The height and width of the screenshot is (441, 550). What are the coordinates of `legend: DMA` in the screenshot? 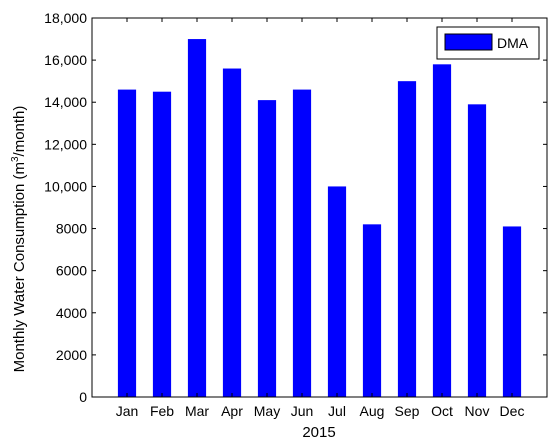 It's located at (488, 43).